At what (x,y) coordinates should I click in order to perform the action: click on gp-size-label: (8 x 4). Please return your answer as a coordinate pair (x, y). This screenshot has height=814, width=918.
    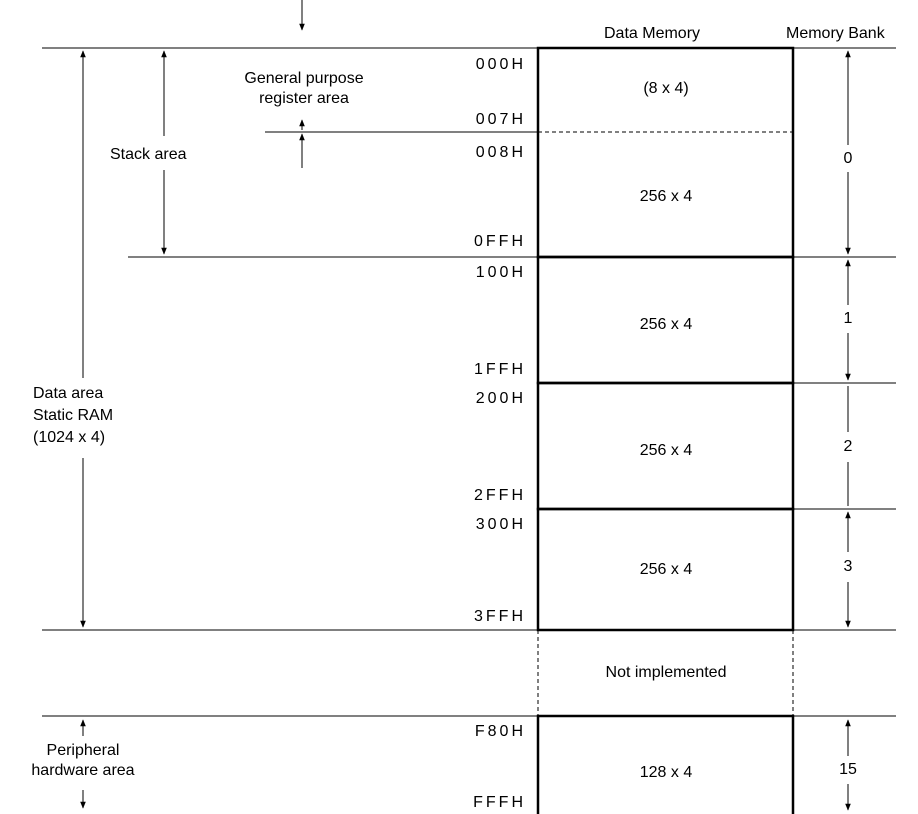
    Looking at the image, I should click on (666, 88).